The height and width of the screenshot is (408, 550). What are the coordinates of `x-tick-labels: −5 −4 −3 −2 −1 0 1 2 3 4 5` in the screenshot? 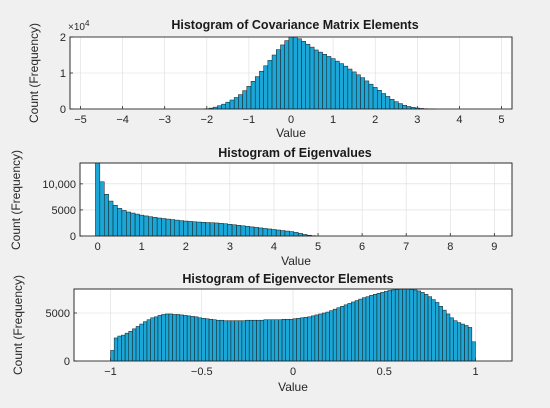 It's located at (289, 120).